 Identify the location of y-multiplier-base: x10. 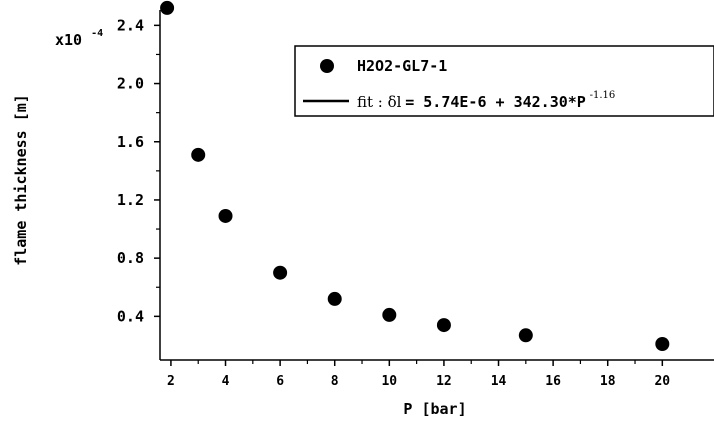
(68, 40).